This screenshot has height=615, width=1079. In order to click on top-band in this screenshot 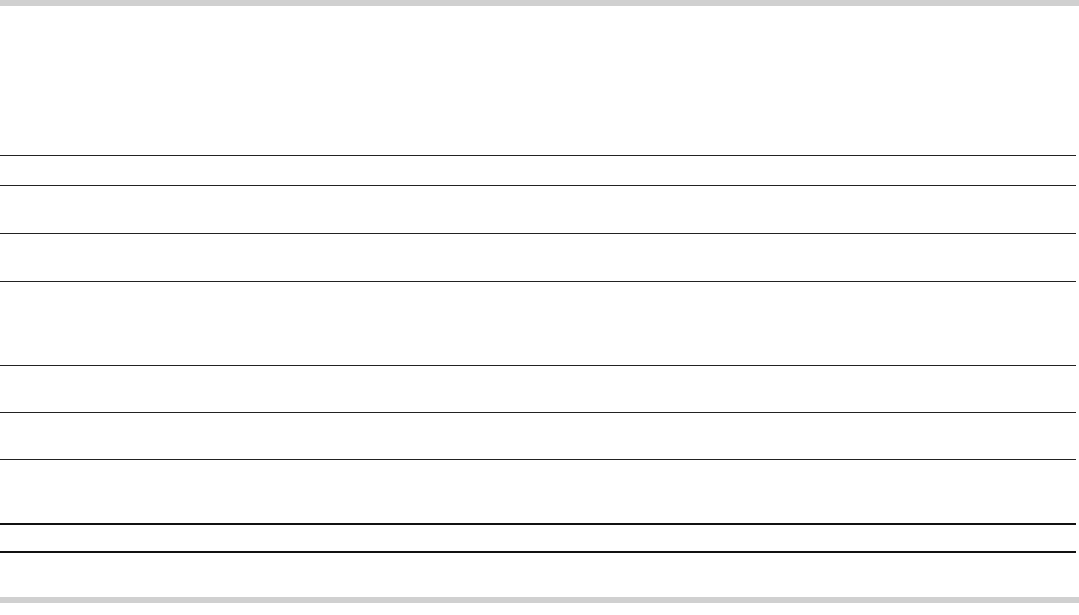, I will do `click(539, 3)`.